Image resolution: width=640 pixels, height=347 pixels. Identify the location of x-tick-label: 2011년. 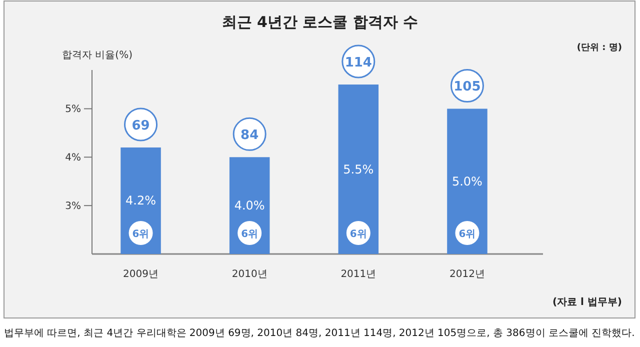
(358, 274).